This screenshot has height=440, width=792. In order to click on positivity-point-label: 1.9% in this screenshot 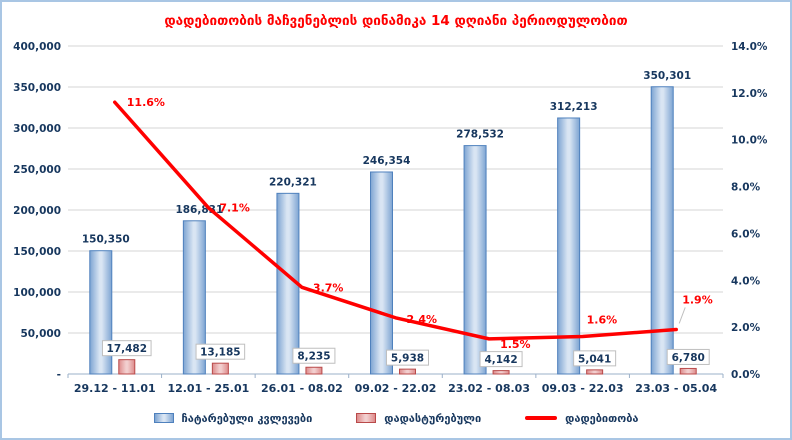, I will do `click(697, 299)`.